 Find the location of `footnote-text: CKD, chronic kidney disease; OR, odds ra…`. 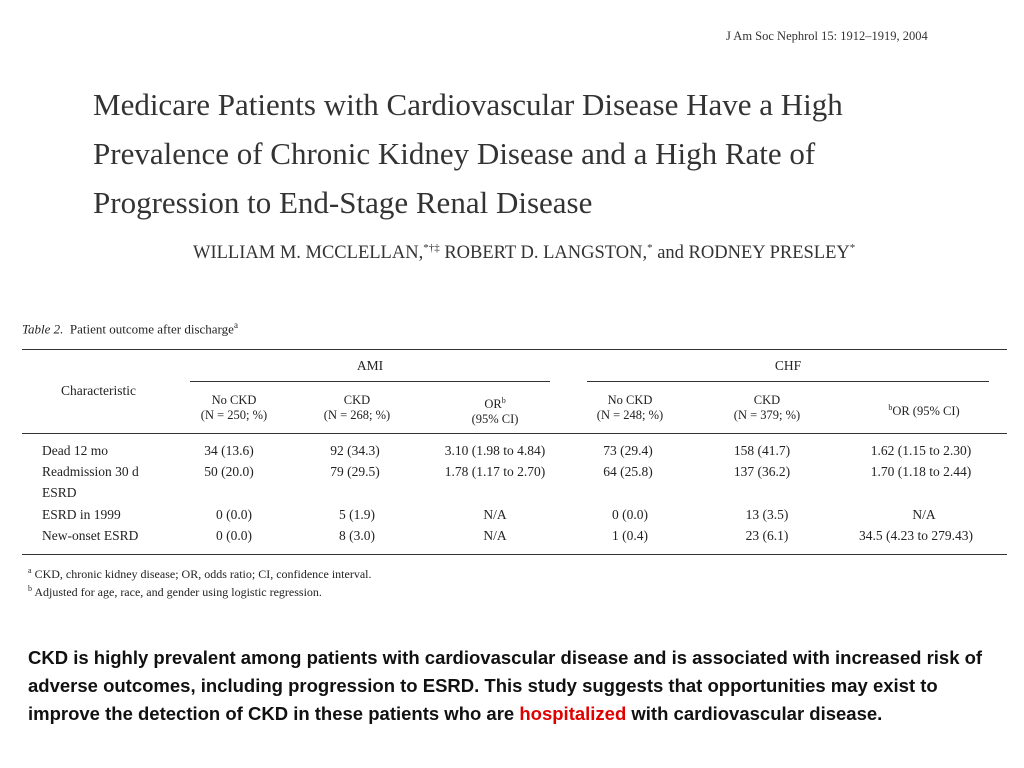

footnote-text: CKD, chronic kidney disease; OR, odds ra… is located at coordinates (201, 574).